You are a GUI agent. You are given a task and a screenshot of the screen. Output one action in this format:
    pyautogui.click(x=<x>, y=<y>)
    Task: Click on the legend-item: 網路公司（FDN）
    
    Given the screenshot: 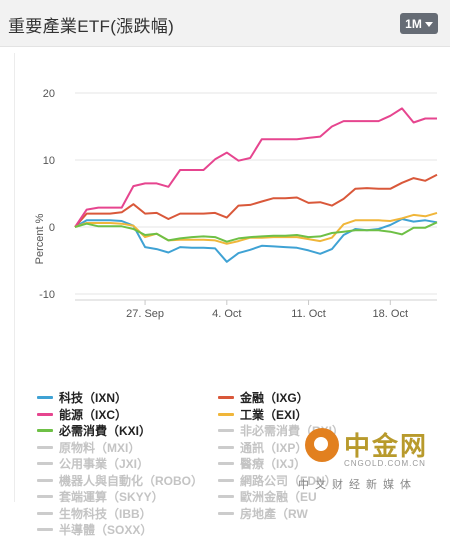 What is the action you would take?
    pyautogui.click(x=277, y=480)
    